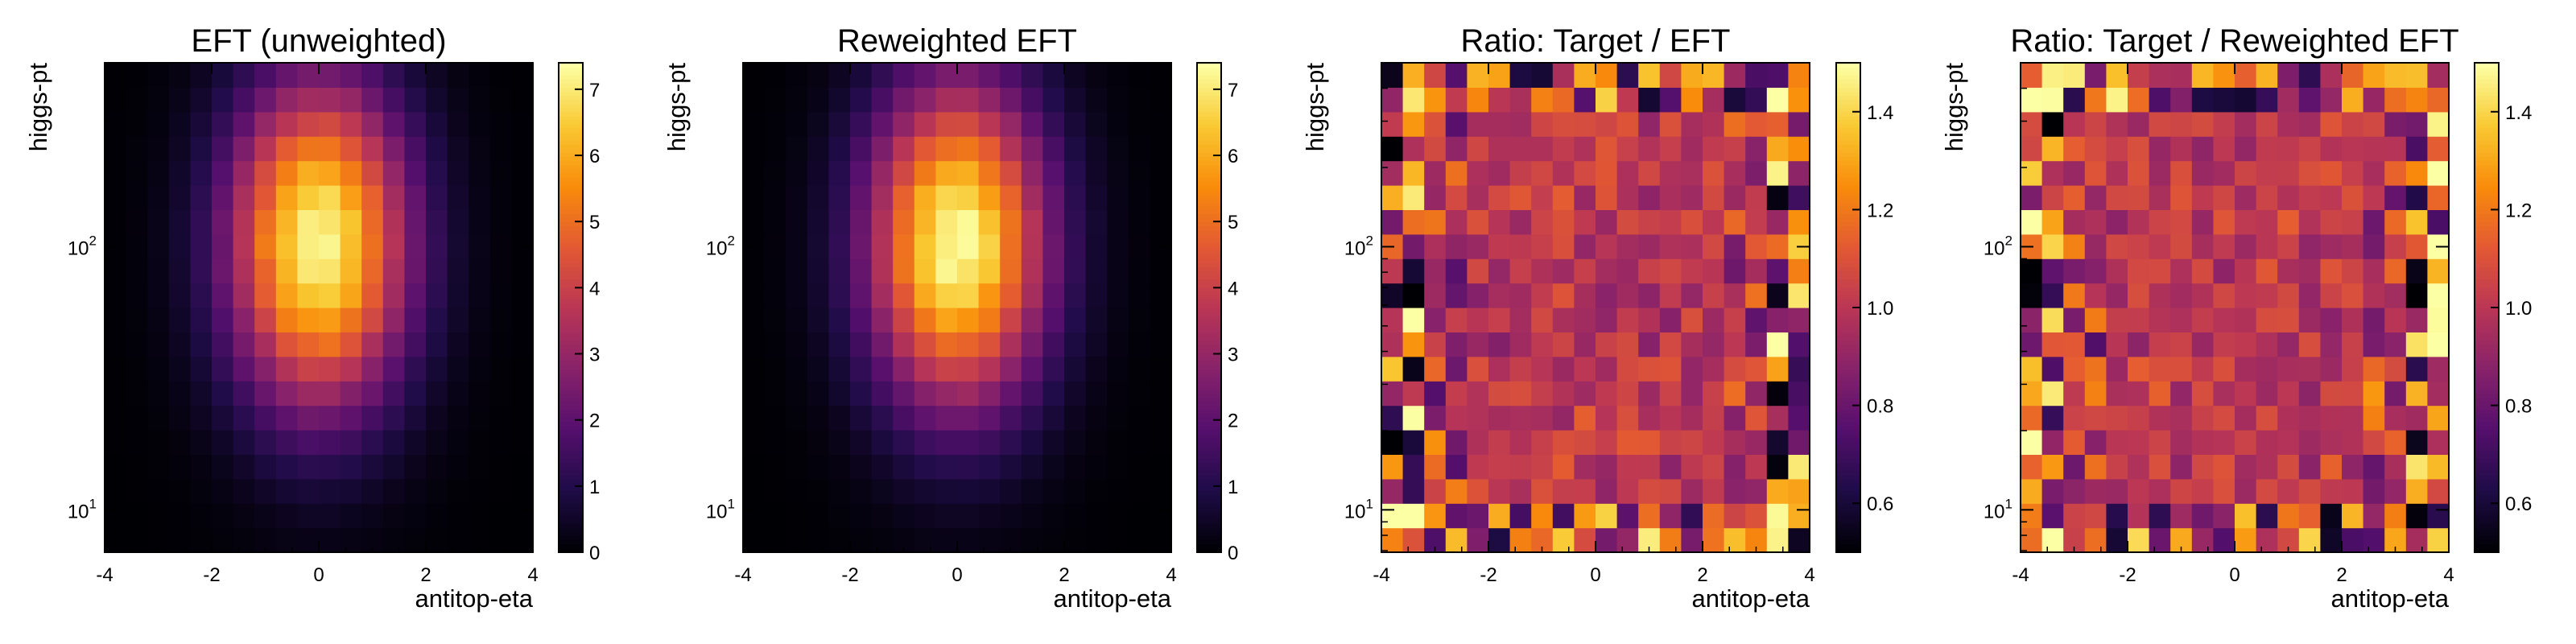 The image size is (2576, 644). Describe the element at coordinates (594, 156) in the screenshot. I see `colorbar-tick-label: 6` at that location.